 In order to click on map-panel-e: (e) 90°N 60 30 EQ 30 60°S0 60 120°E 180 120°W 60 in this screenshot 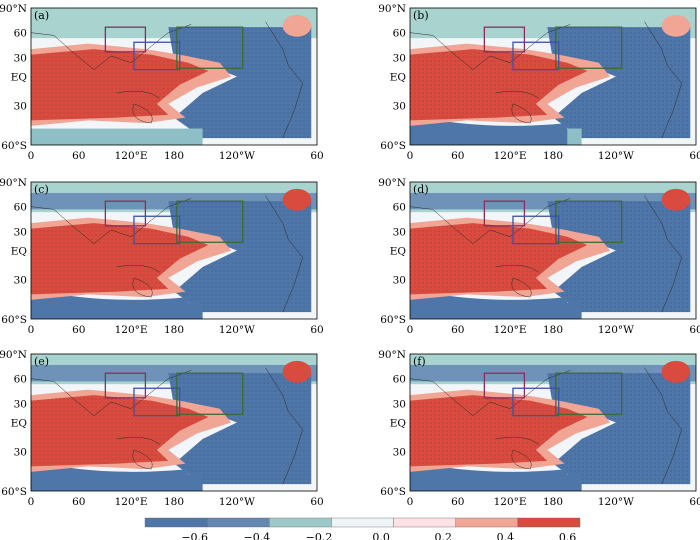, I will do `click(162, 428)`.